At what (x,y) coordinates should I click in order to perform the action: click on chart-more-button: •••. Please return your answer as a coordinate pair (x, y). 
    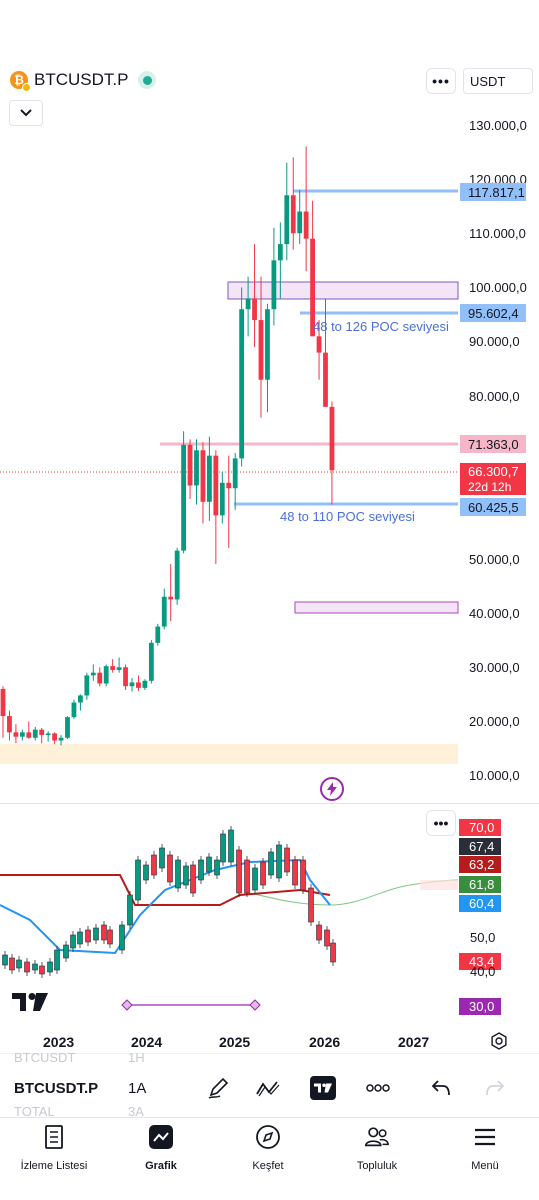
    Looking at the image, I should click on (441, 81).